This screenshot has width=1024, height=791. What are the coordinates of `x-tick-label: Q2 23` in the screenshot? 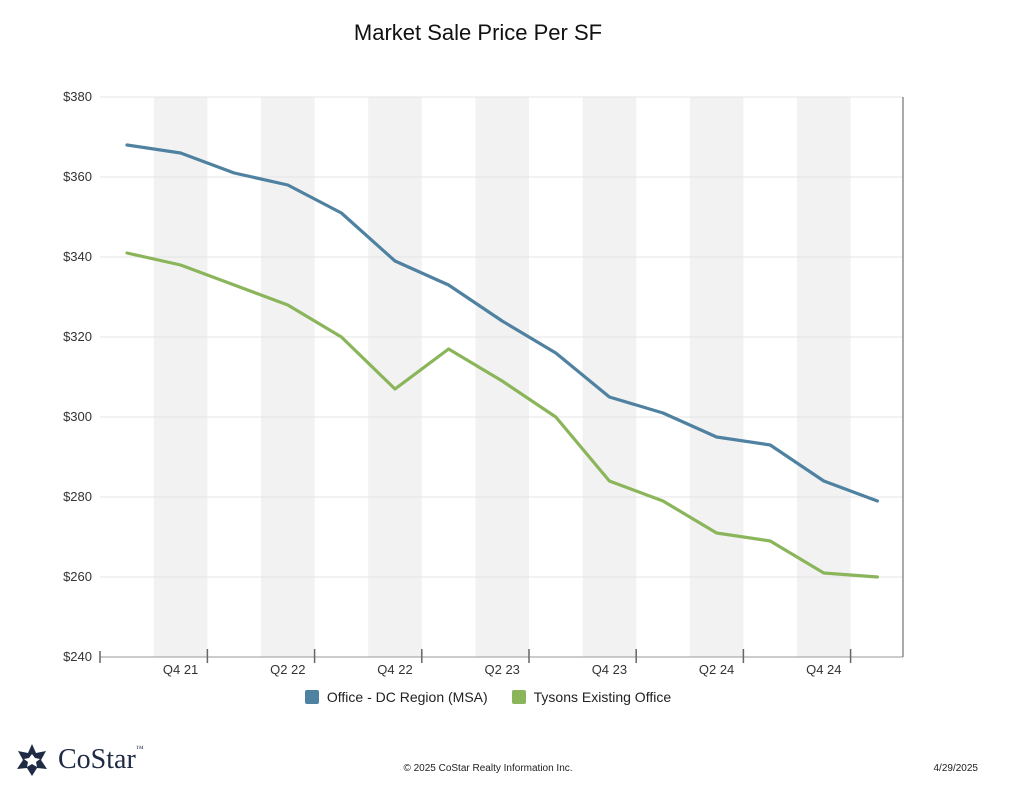 It's located at (501, 669).